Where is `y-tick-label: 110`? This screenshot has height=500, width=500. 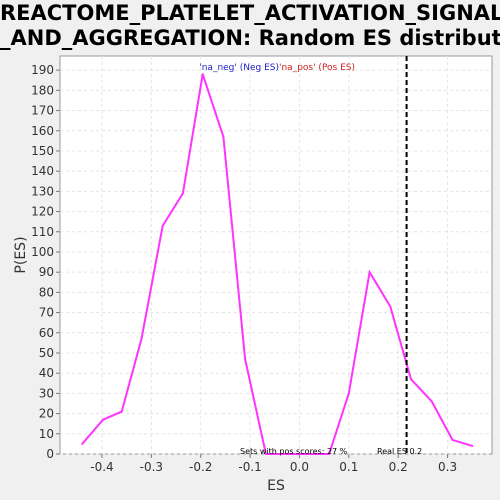
y-tick-label: 110 is located at coordinates (42, 232).